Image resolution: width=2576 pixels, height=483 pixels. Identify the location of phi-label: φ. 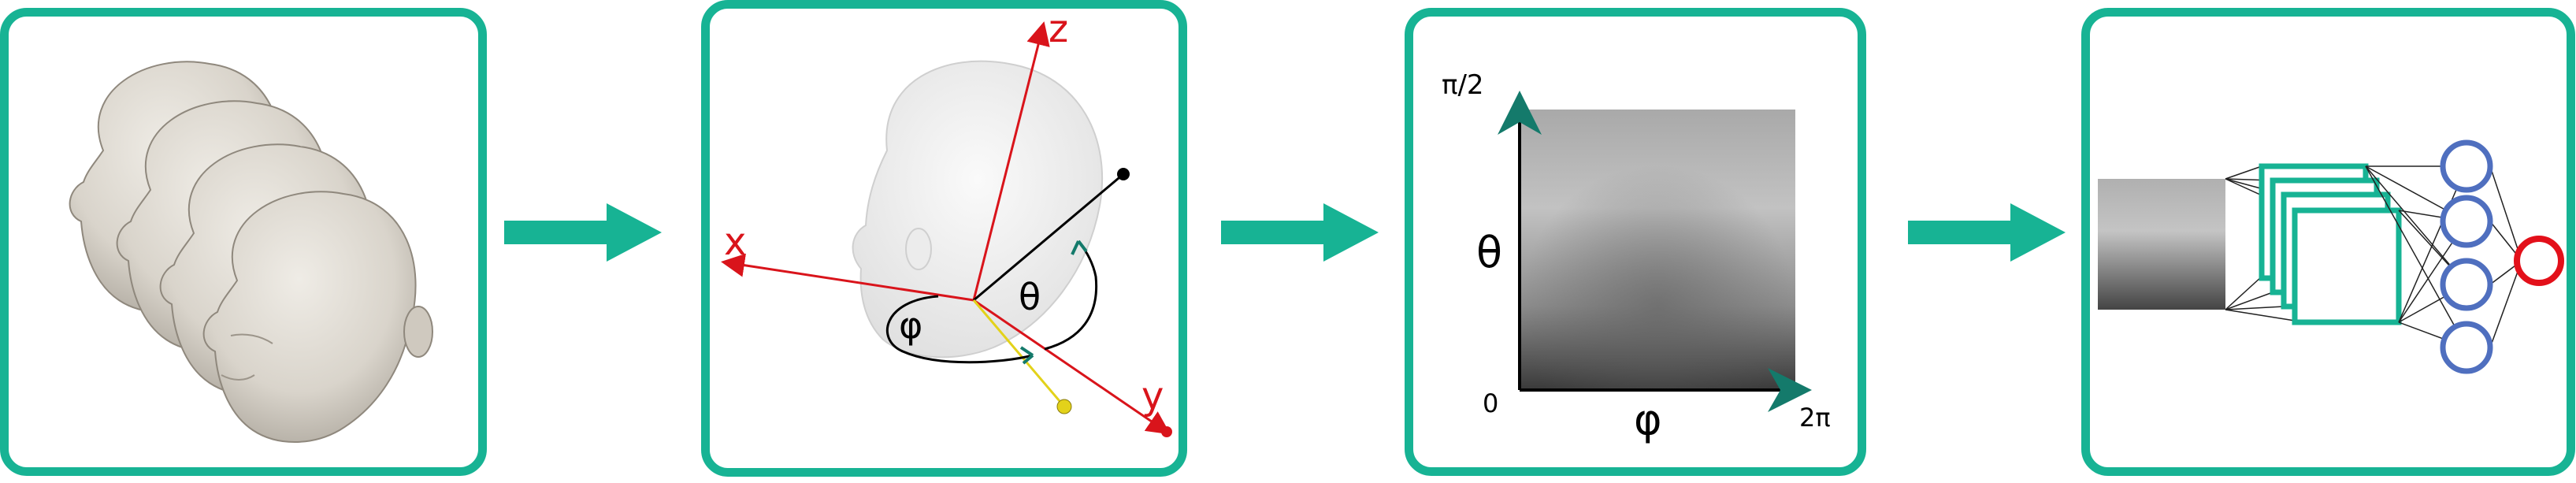
(910, 325).